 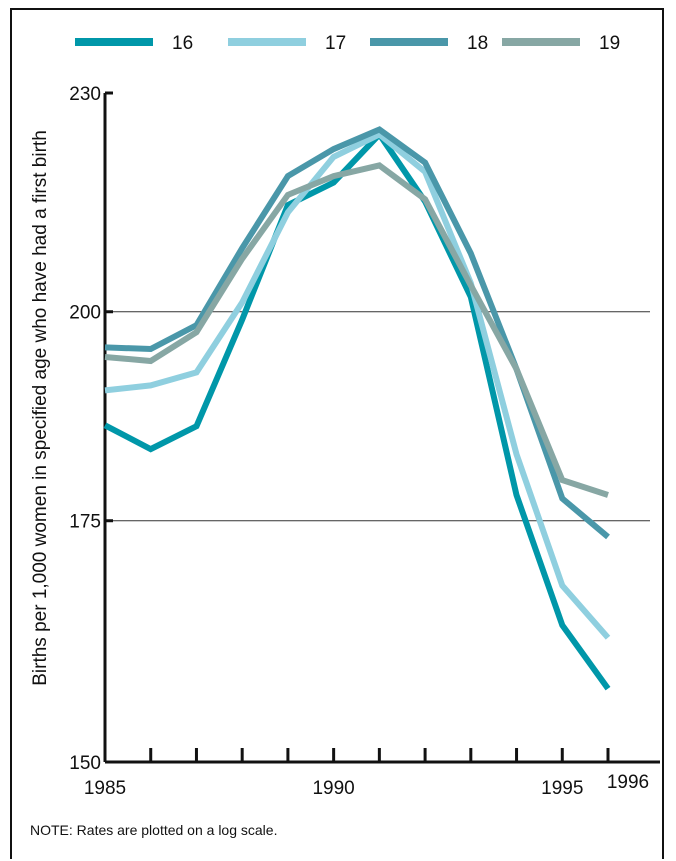 I want to click on chart-note: NOTE: Rates are plotted on a log scale., so click(x=154, y=830).